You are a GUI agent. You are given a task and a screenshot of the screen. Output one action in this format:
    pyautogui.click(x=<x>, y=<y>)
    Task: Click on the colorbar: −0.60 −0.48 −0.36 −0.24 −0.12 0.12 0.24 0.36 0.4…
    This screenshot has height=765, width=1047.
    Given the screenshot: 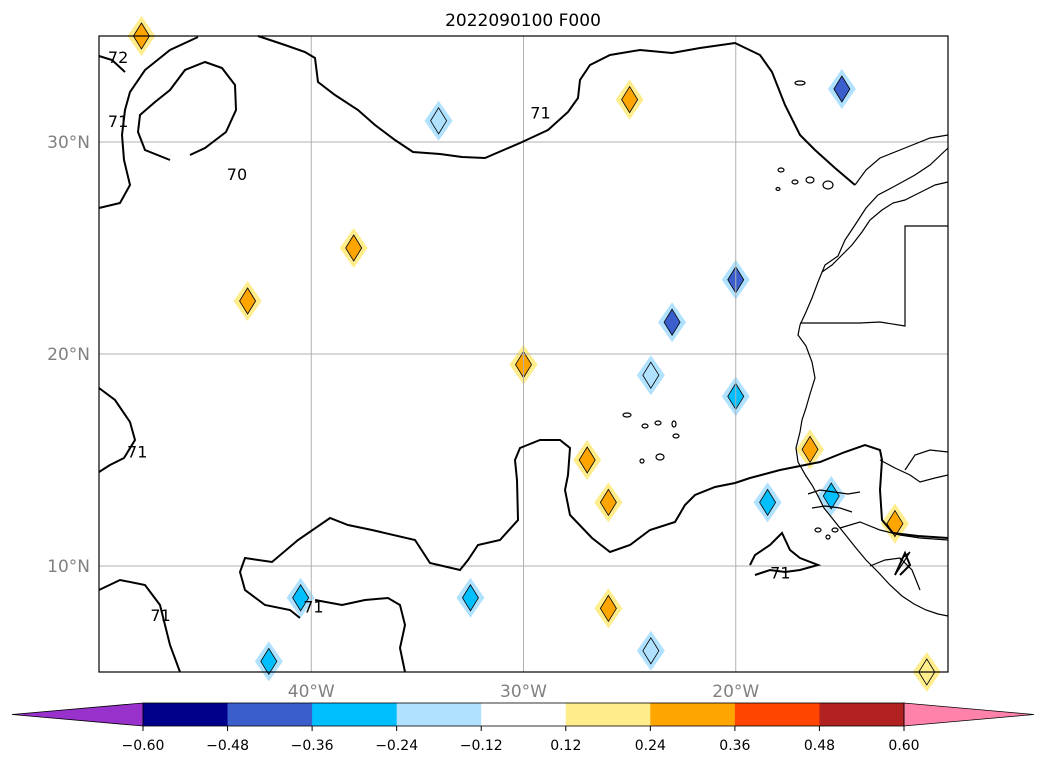 What is the action you would take?
    pyautogui.click(x=523, y=728)
    